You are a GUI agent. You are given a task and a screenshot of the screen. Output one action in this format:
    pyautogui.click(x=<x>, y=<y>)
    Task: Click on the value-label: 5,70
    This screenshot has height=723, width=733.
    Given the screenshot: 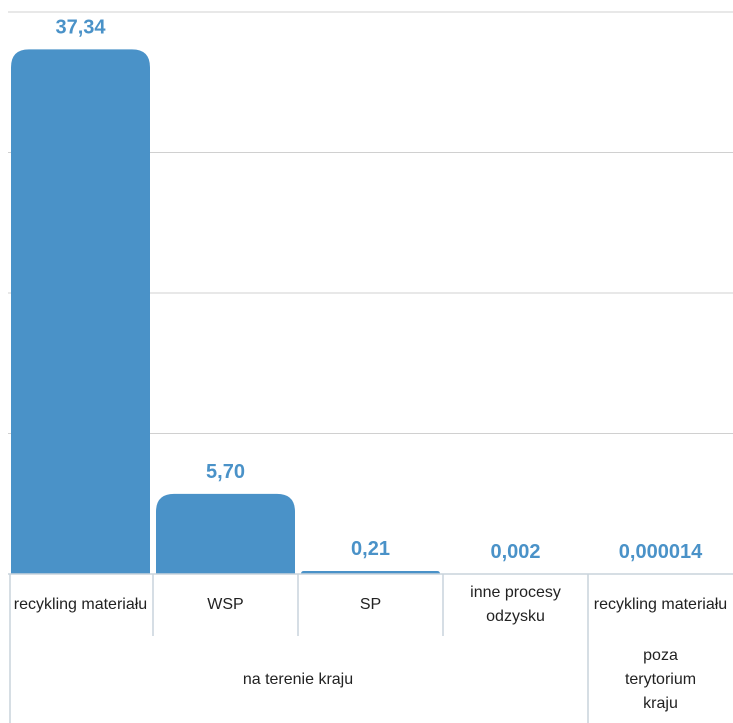 What is the action you would take?
    pyautogui.click(x=225, y=472)
    